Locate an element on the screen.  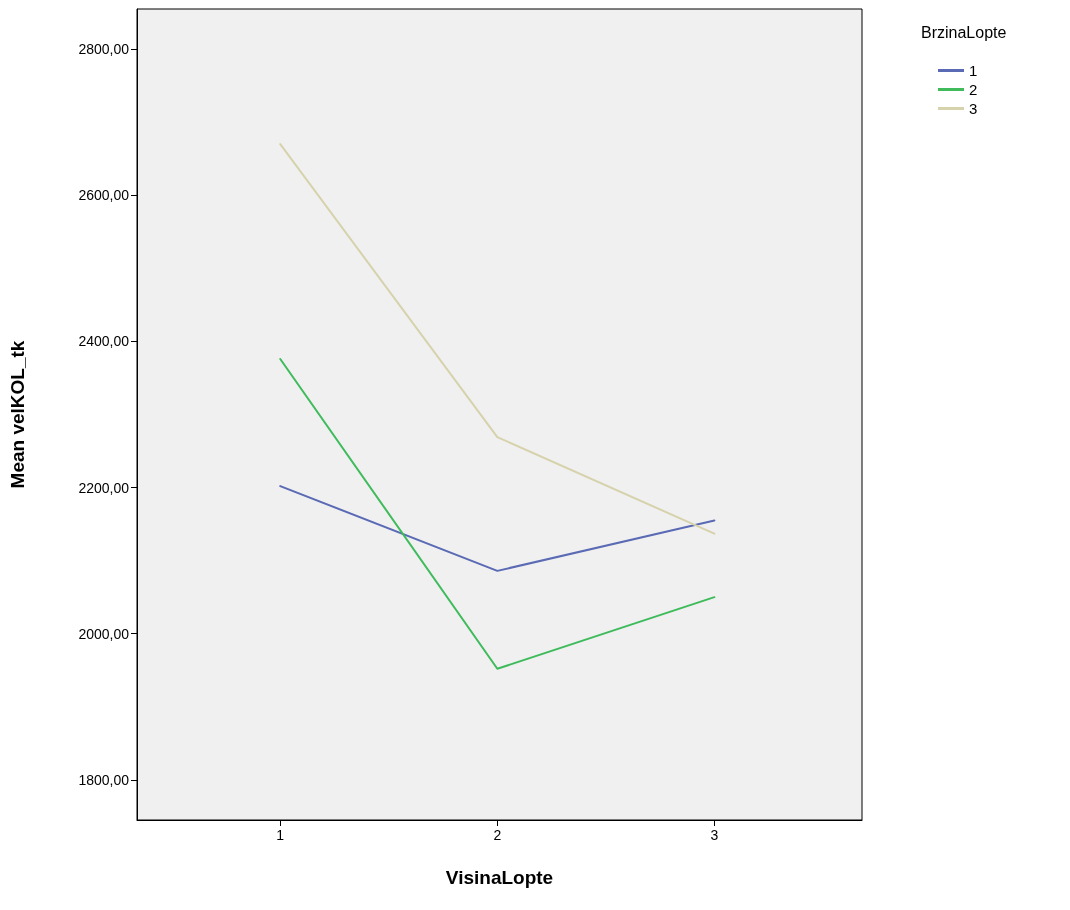
x-tick-label: 2 is located at coordinates (497, 835).